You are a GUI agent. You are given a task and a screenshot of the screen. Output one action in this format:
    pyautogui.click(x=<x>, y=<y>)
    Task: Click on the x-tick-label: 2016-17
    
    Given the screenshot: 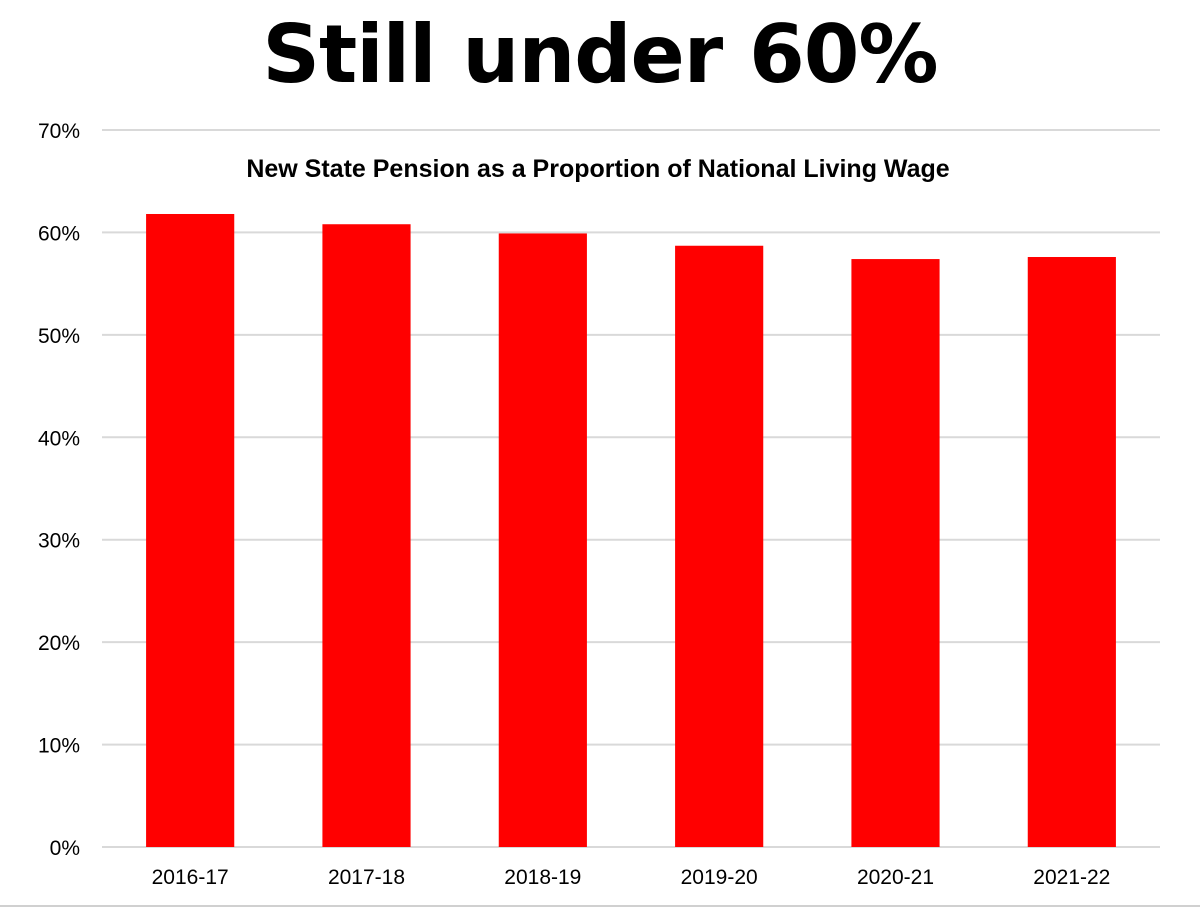 What is the action you would take?
    pyautogui.click(x=190, y=877)
    